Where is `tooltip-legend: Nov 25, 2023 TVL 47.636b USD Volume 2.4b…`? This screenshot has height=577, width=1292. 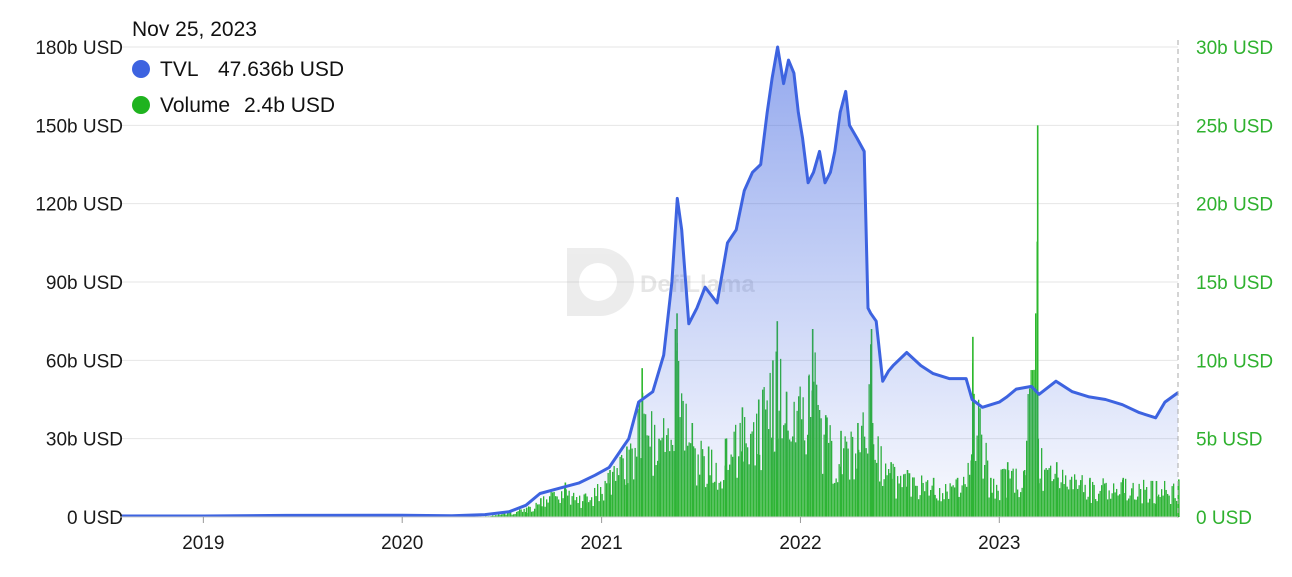
tooltip-legend: Nov 25, 2023 TVL 47.636b USD Volume 2.4b… is located at coordinates (238, 67).